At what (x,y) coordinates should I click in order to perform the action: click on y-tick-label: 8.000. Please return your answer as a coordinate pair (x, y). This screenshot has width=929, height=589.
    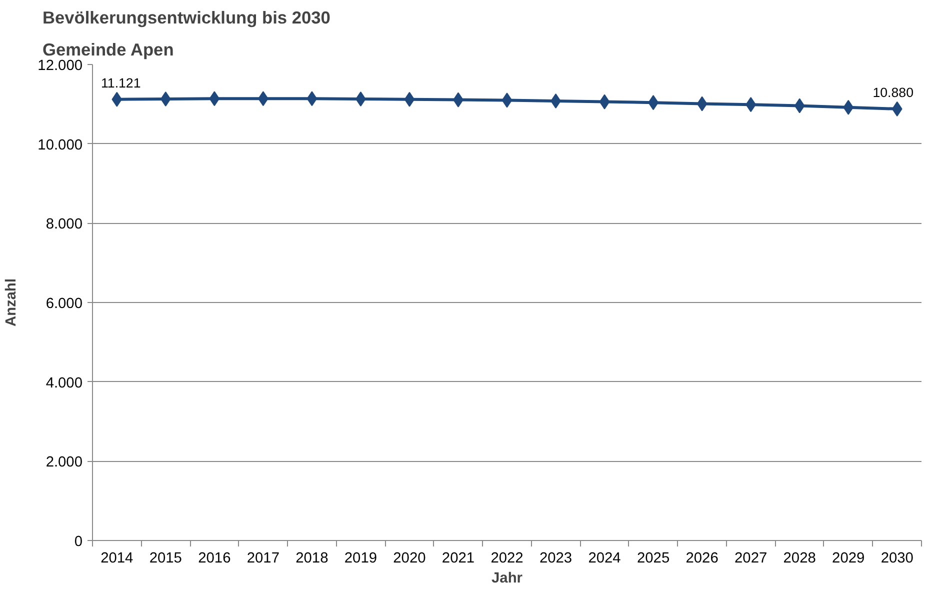
    Looking at the image, I should click on (64, 224).